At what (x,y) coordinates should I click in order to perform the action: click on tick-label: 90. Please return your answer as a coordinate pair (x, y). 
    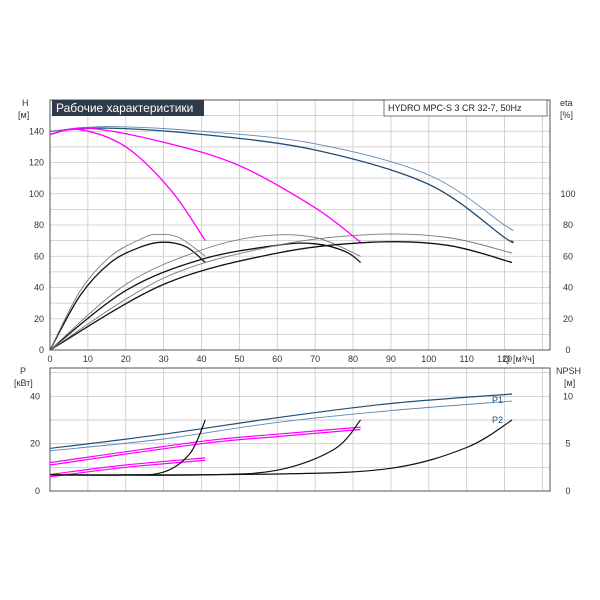
    Looking at the image, I should click on (391, 359).